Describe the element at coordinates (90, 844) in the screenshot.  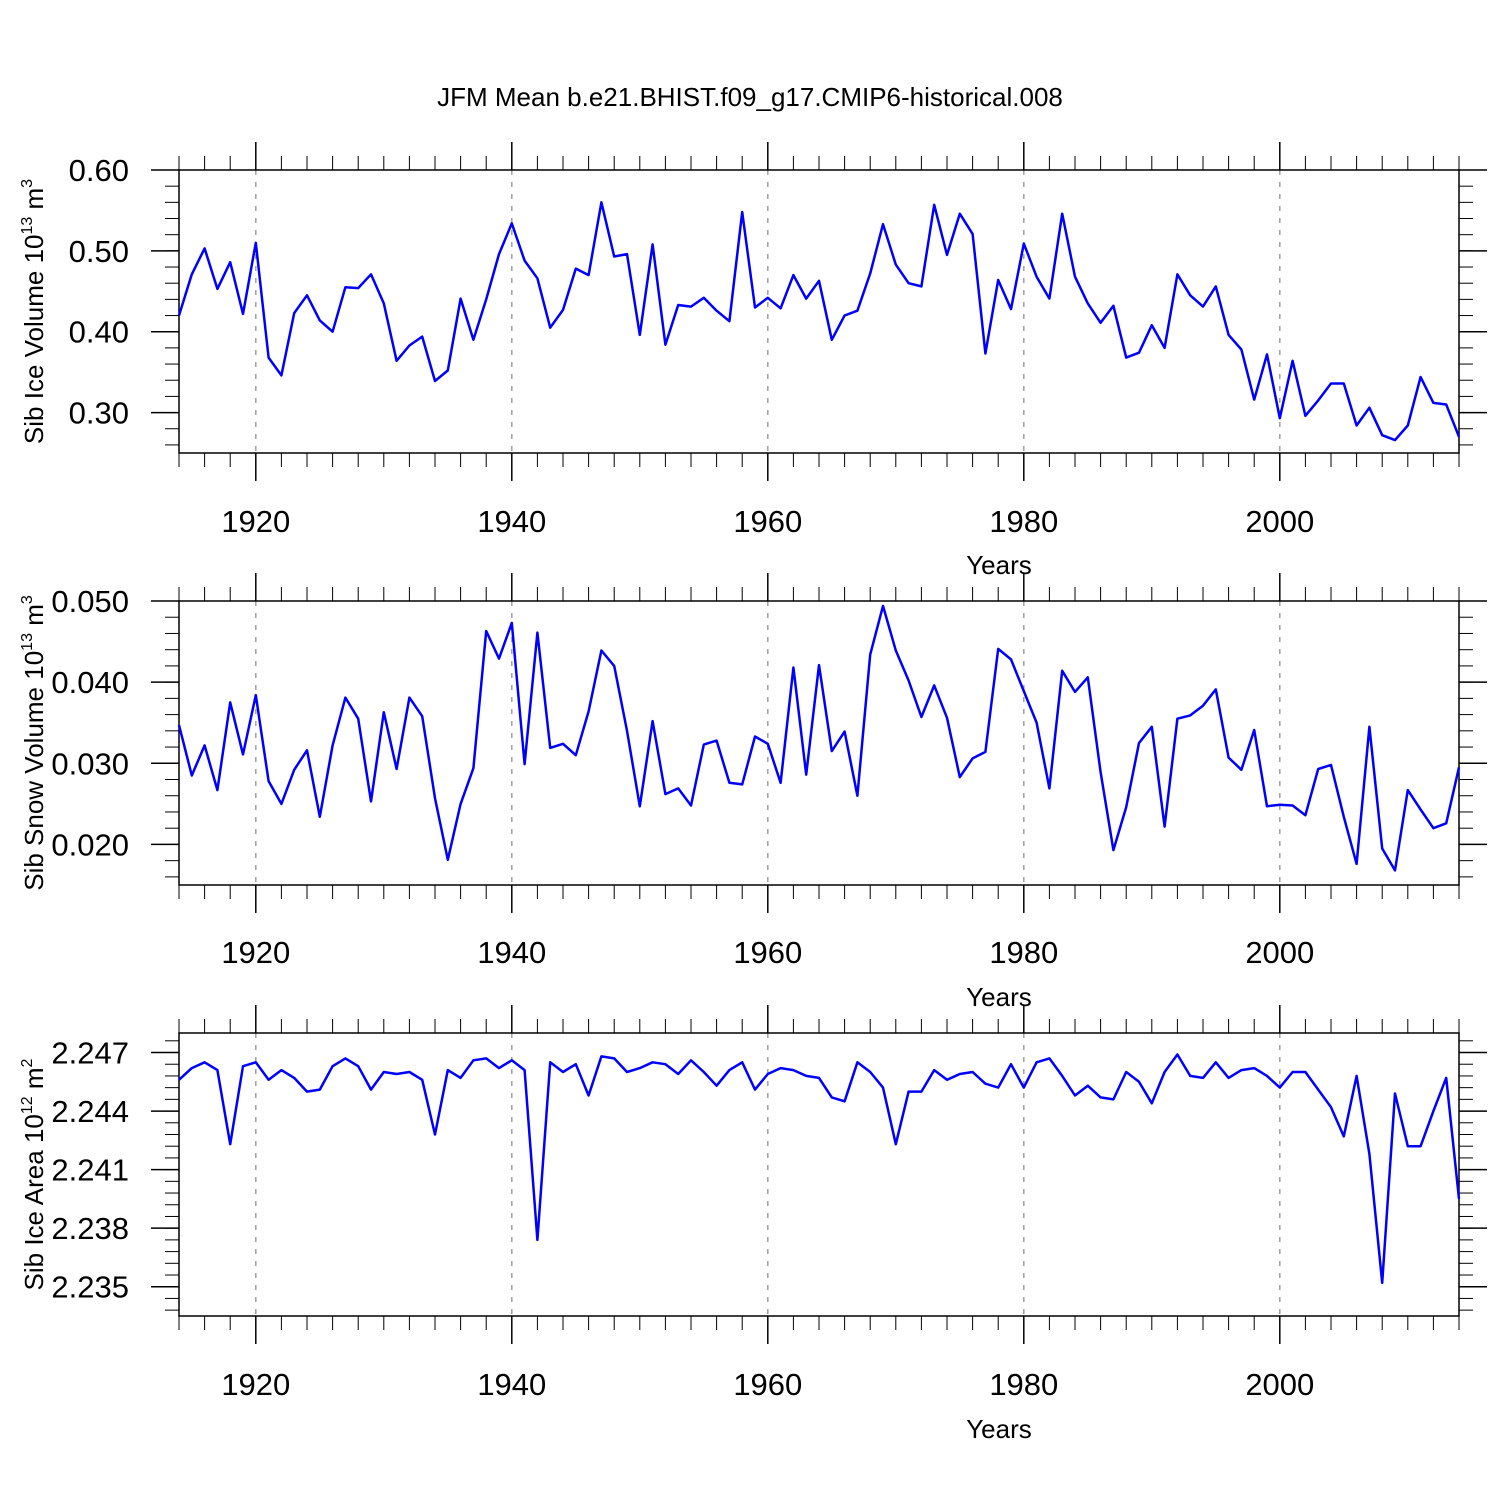
I see `y-tick-label: 0.020` at that location.